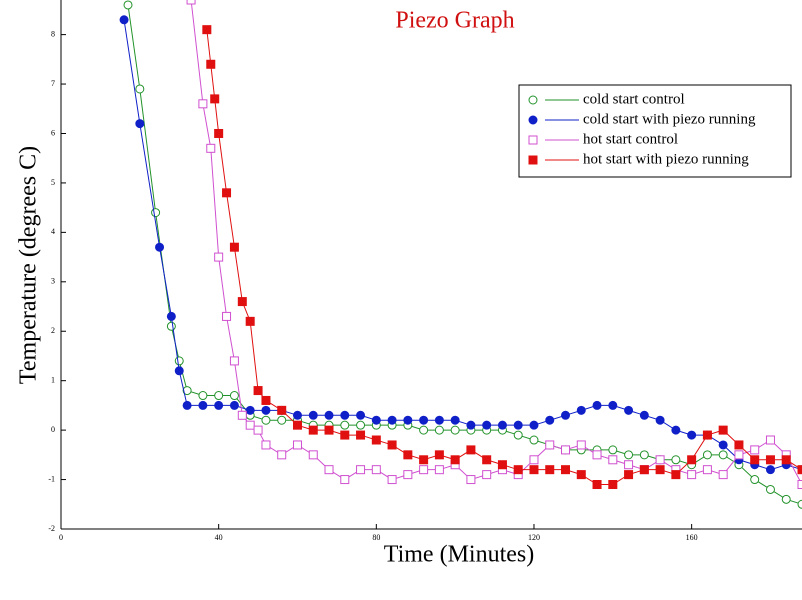  I want to click on legend-label: cold start with piezo running, so click(669, 119).